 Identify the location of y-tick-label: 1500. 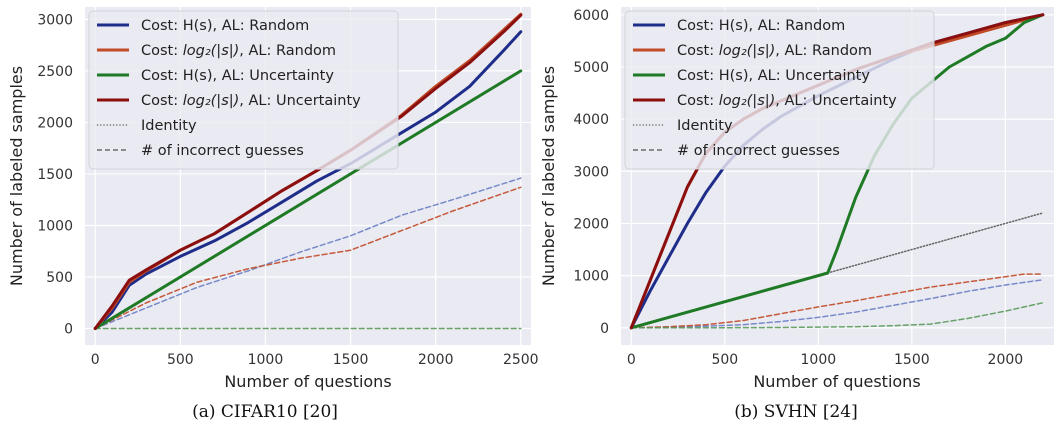
(55, 175).